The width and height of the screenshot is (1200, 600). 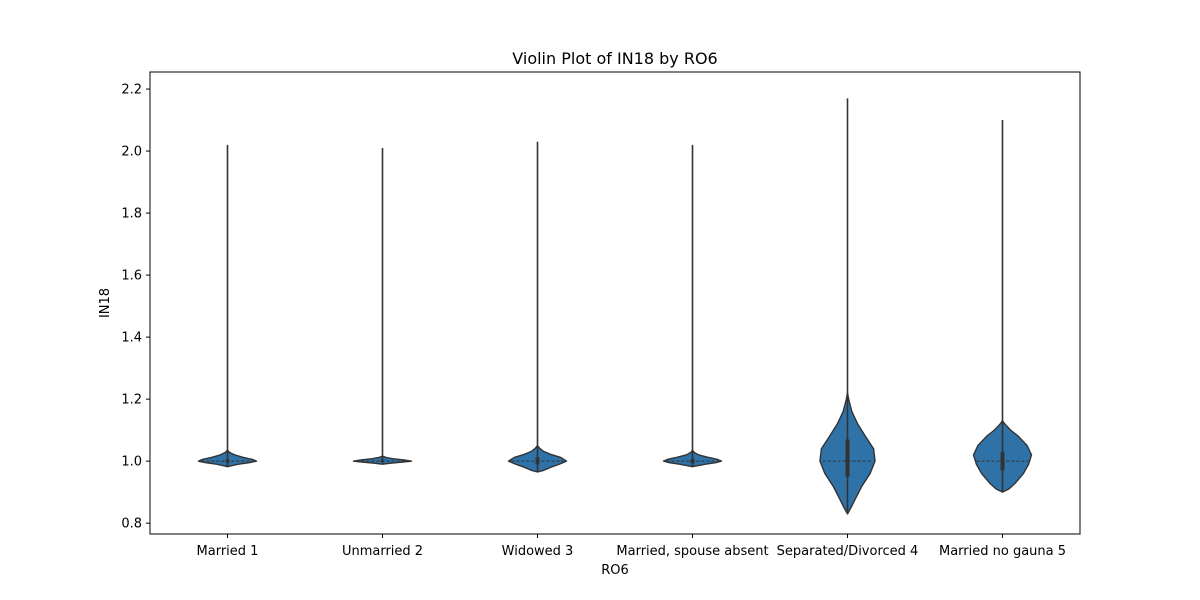 I want to click on x-tick-label: Married, spouse absent, so click(x=692, y=551).